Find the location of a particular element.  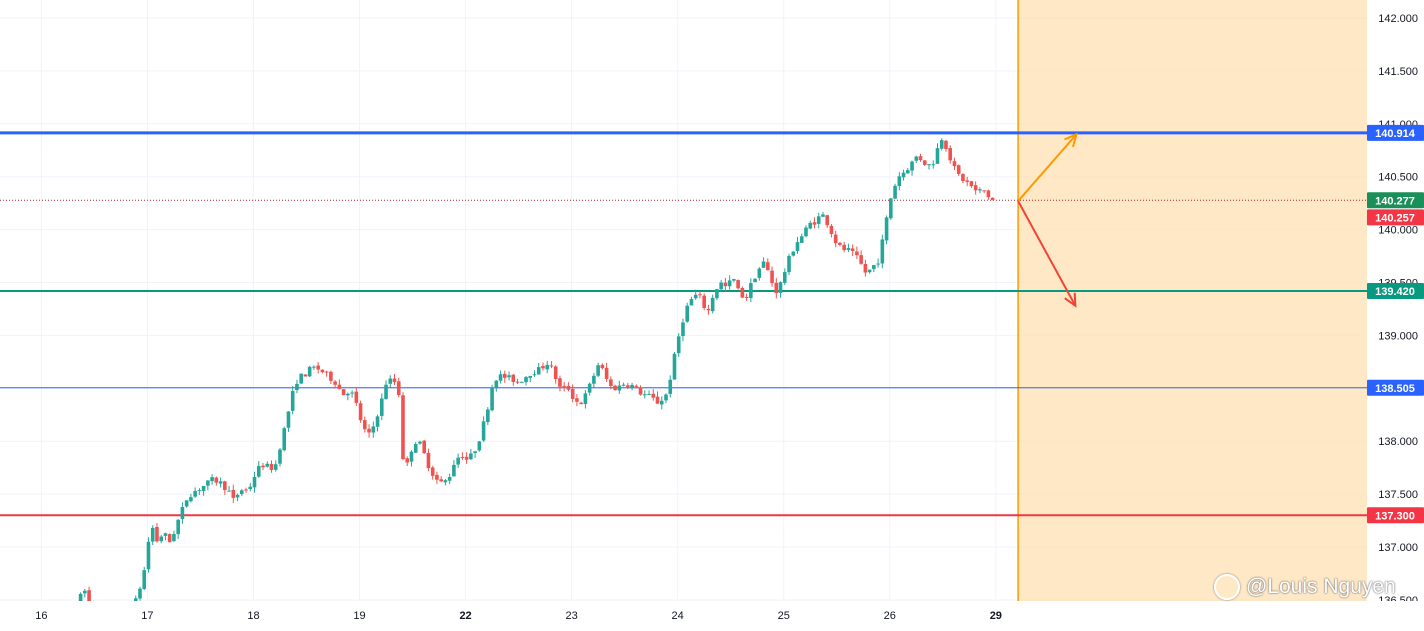

price-label: 139.420 is located at coordinates (1395, 292).